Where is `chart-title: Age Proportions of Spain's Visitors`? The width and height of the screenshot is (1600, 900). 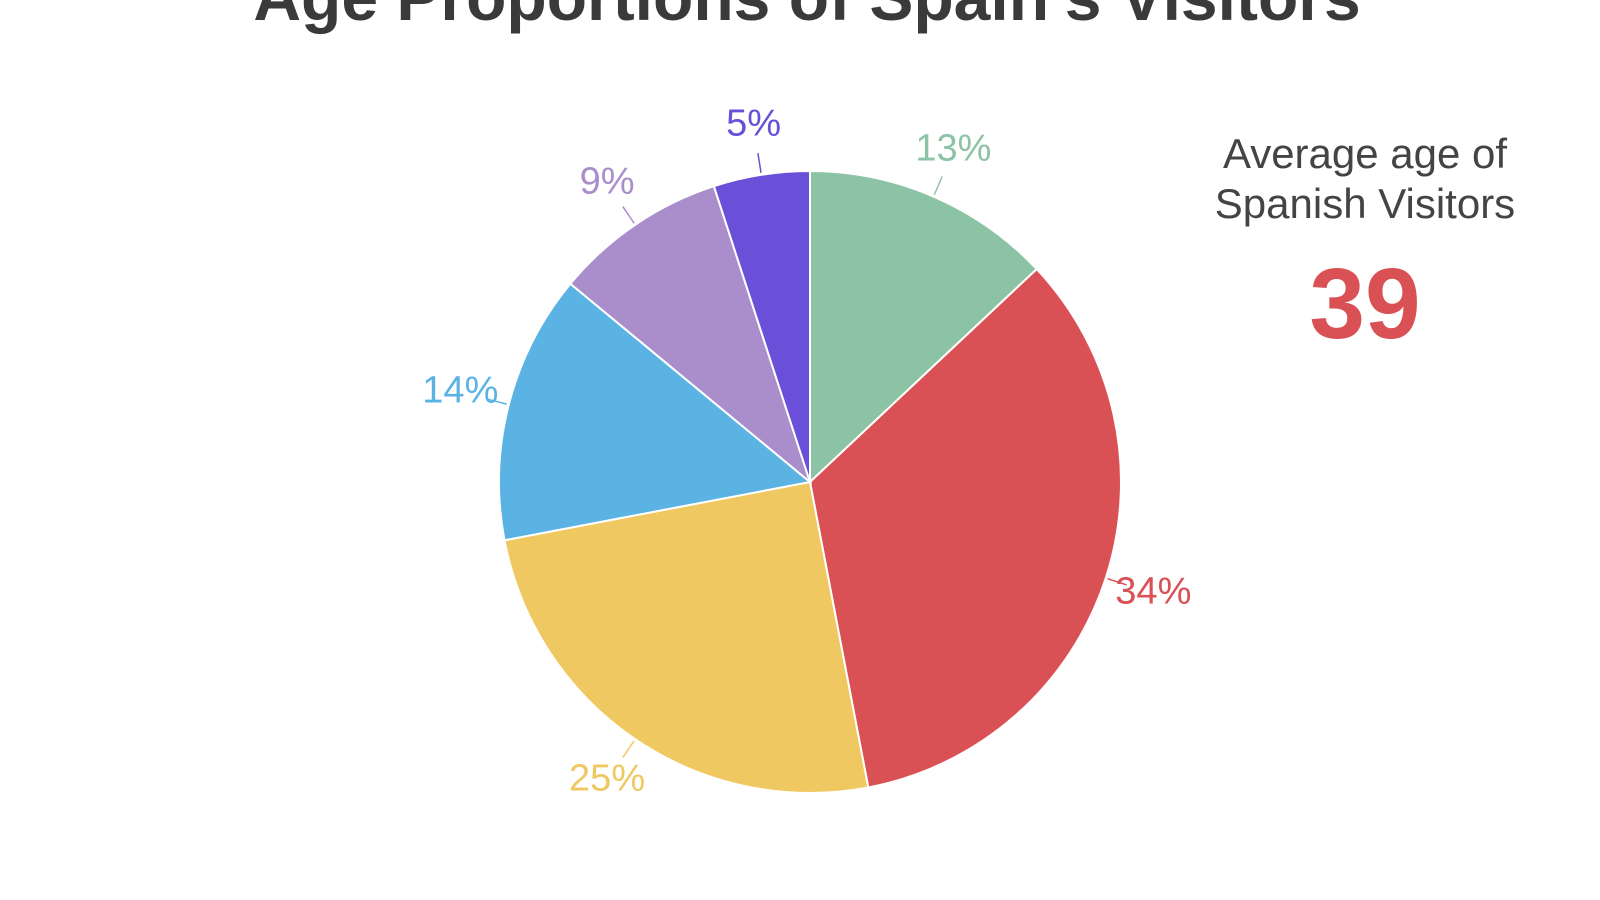
chart-title: Age Proportions of Spain's Visitors is located at coordinates (806, 17).